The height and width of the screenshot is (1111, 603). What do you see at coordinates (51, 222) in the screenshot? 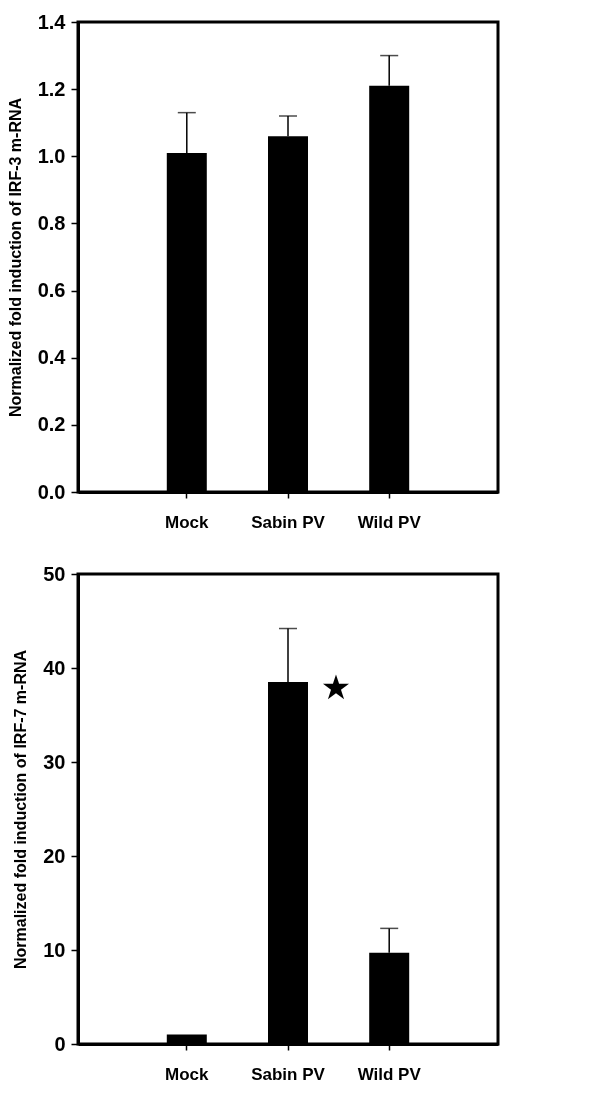
I see `y-tick-label: 0.8` at bounding box center [51, 222].